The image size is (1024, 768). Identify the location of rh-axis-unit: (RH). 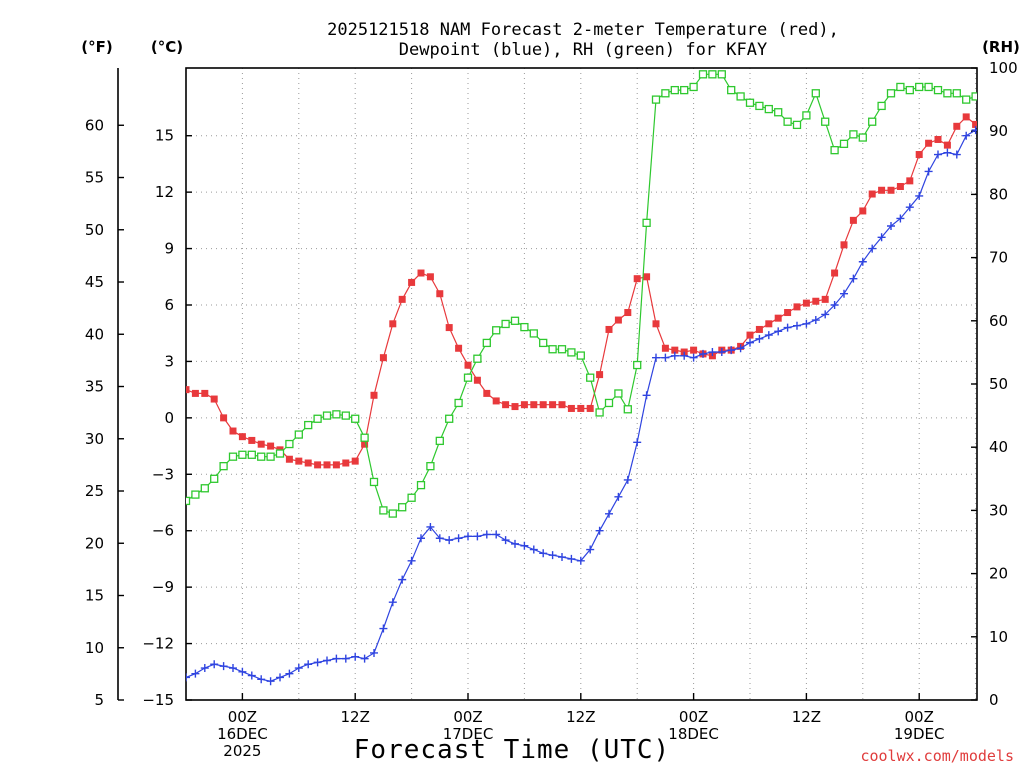
(1001, 47).